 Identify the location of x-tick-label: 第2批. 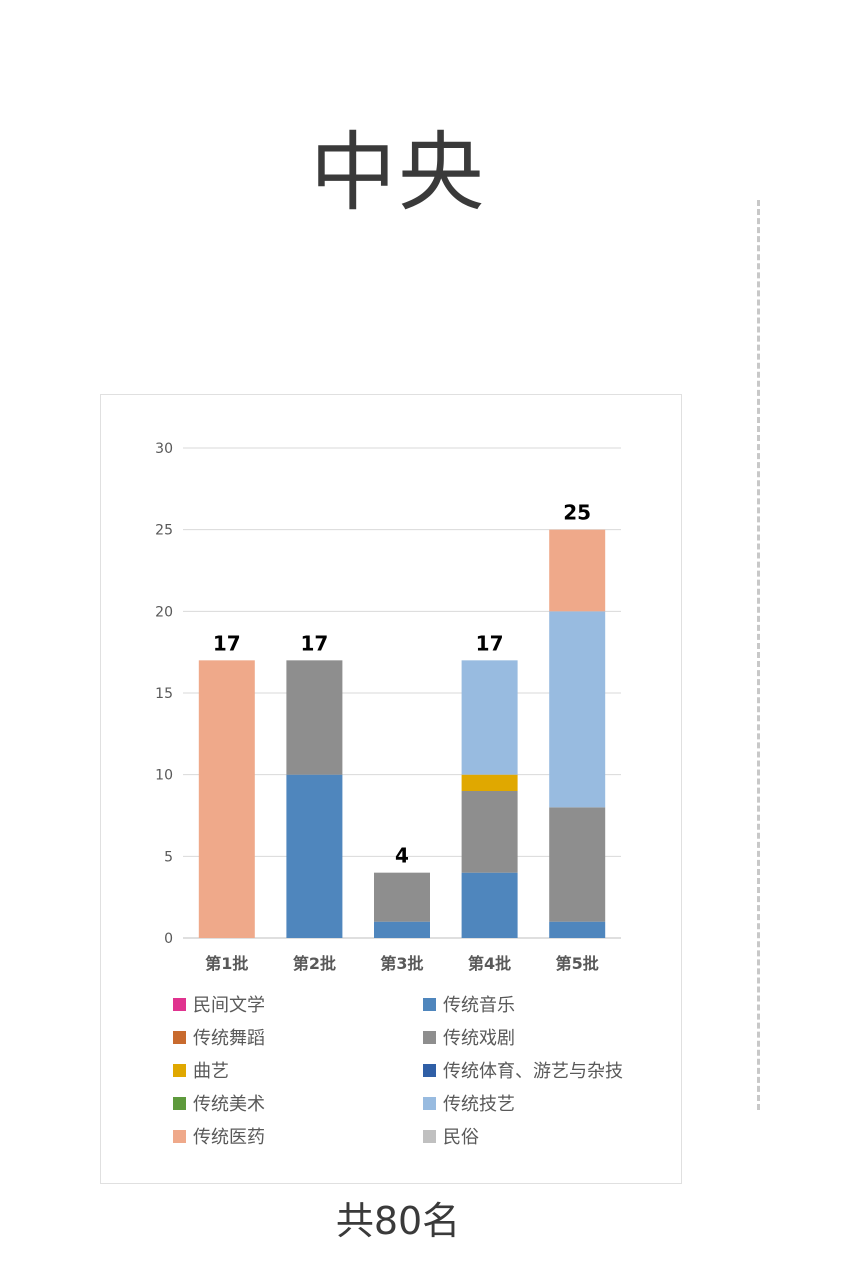
(314, 963).